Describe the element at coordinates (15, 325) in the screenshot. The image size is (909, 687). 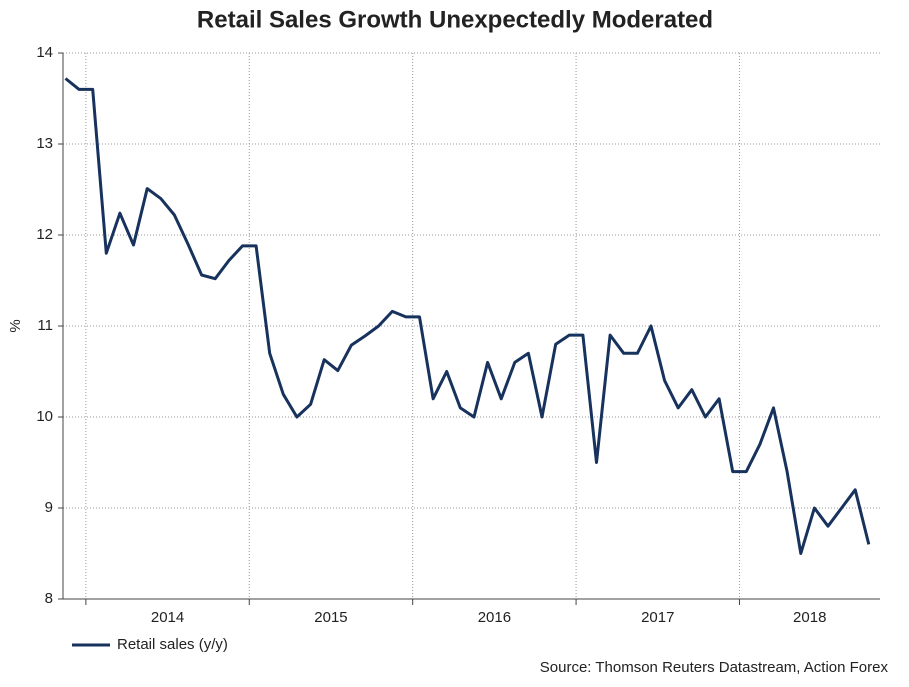
I see `y-axis-label: %` at that location.